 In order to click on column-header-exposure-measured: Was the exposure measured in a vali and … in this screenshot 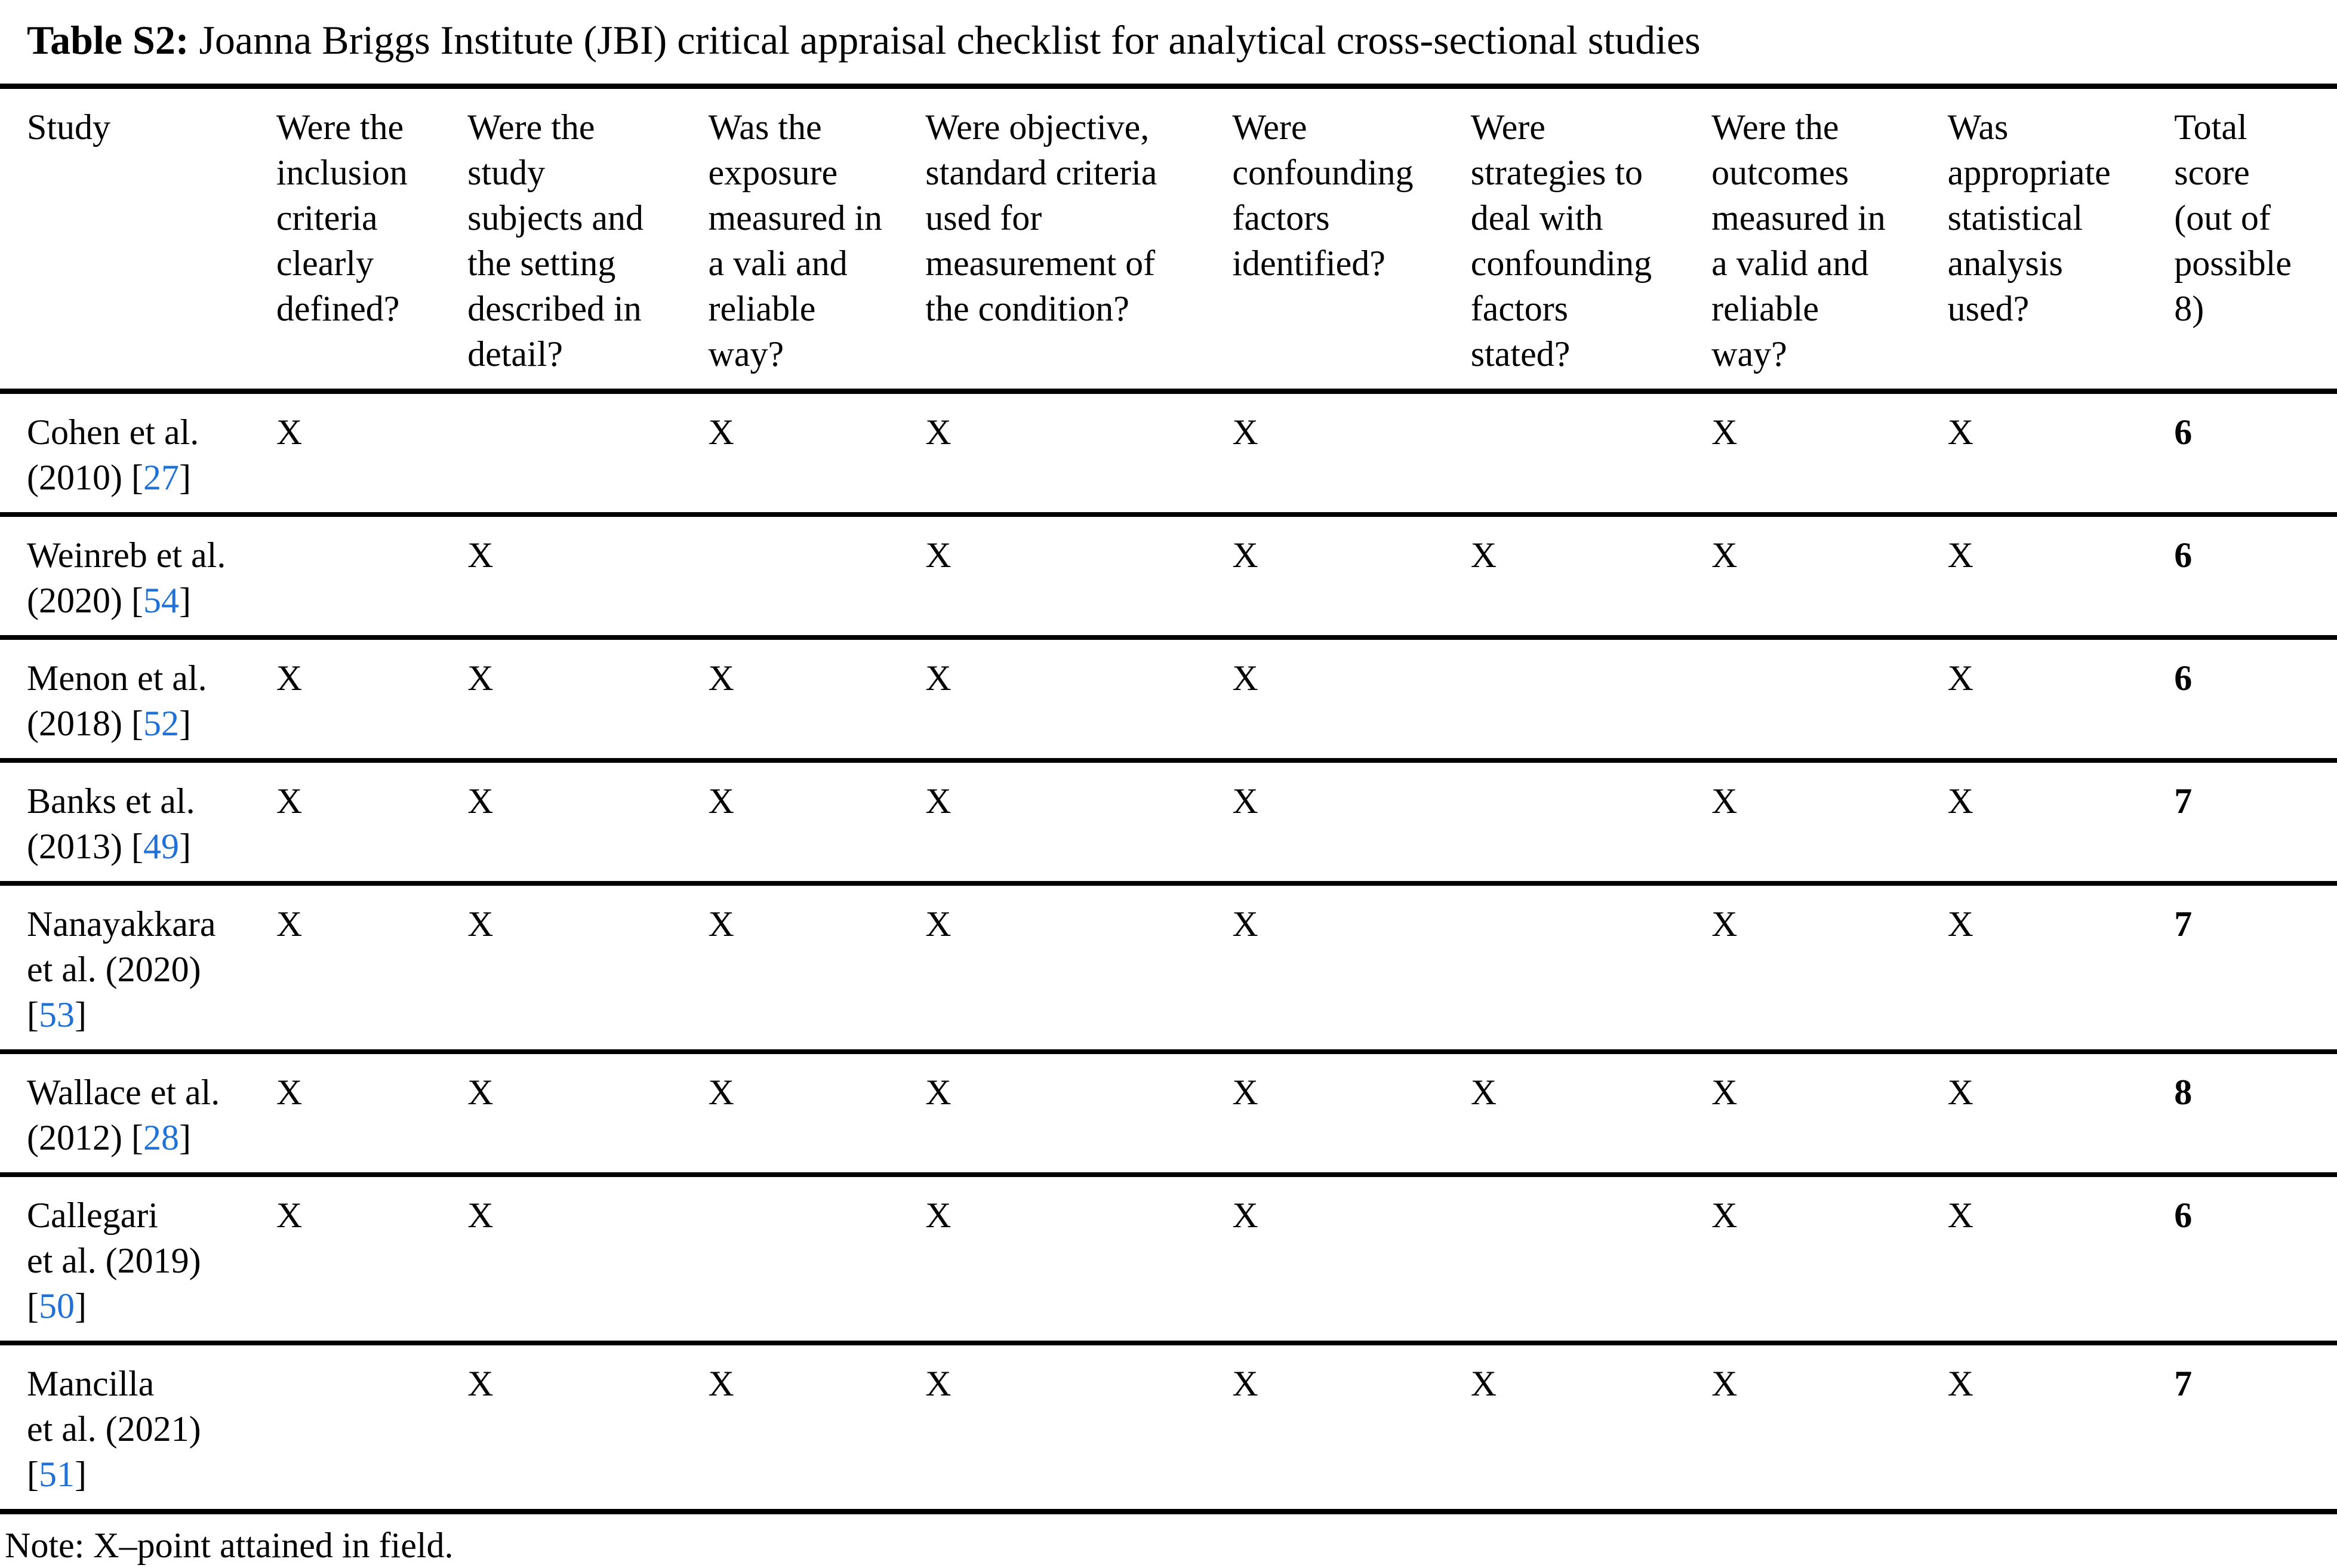, I will do `click(810, 240)`.